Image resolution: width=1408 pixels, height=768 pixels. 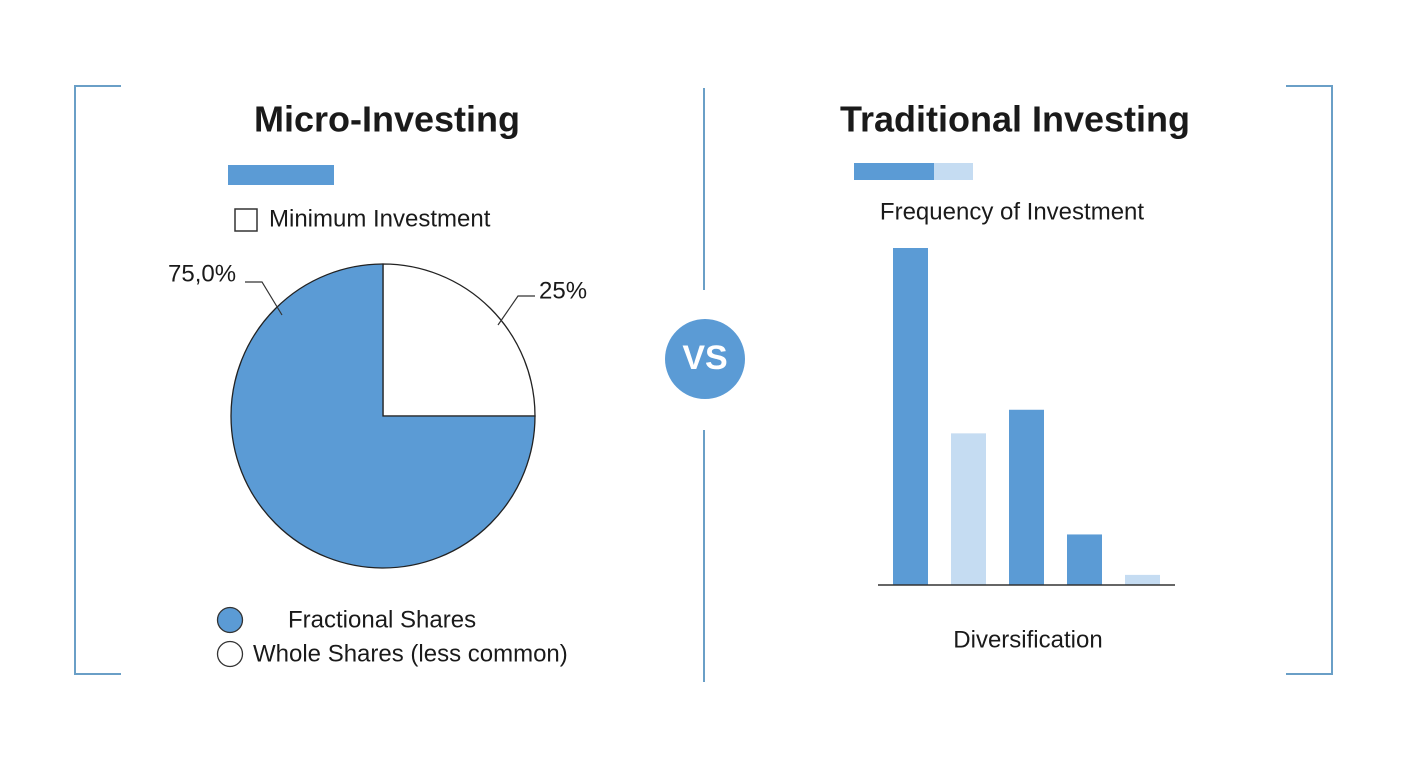 What do you see at coordinates (380, 218) in the screenshot?
I see `chart-subtitle: Minimum Investment` at bounding box center [380, 218].